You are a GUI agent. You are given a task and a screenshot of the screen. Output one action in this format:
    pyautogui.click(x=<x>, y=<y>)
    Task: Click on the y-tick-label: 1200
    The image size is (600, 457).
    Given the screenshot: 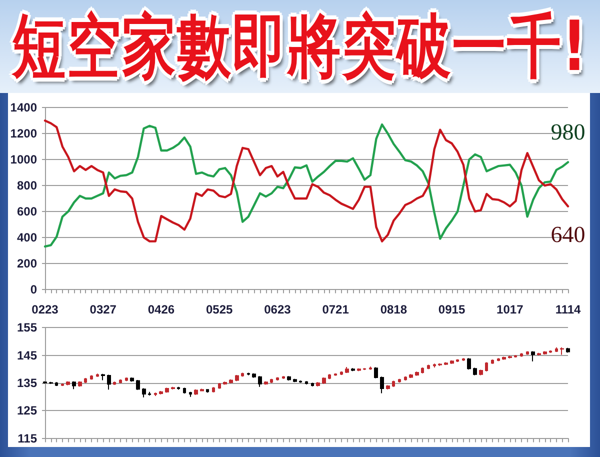 What is the action you would take?
    pyautogui.click(x=24, y=133)
    